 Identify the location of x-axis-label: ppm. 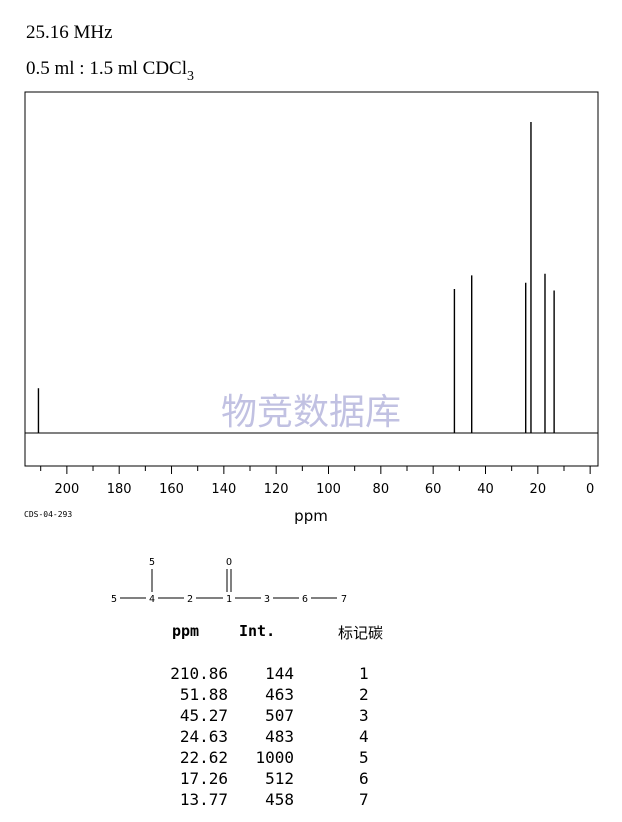
(311, 516).